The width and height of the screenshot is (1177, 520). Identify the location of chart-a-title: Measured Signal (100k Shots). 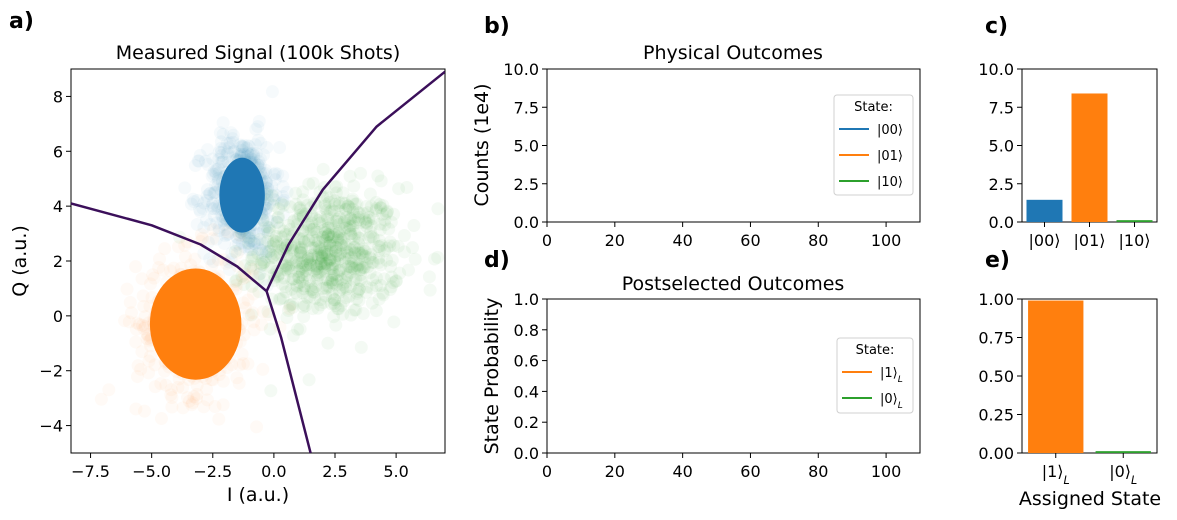
(258, 53).